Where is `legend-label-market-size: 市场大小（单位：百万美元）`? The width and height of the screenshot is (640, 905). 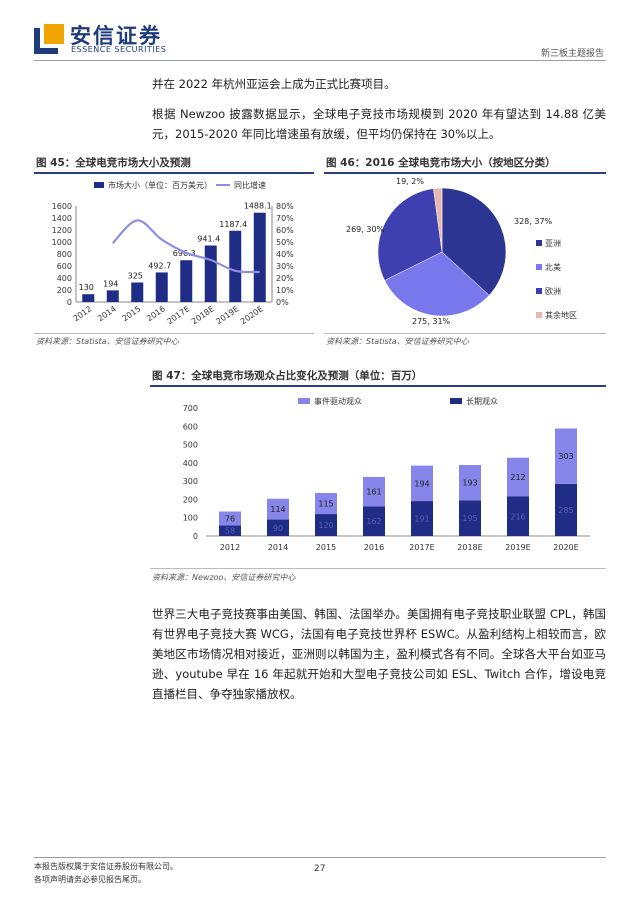 legend-label-market-size: 市场大小（单位：百万美元） is located at coordinates (160, 185).